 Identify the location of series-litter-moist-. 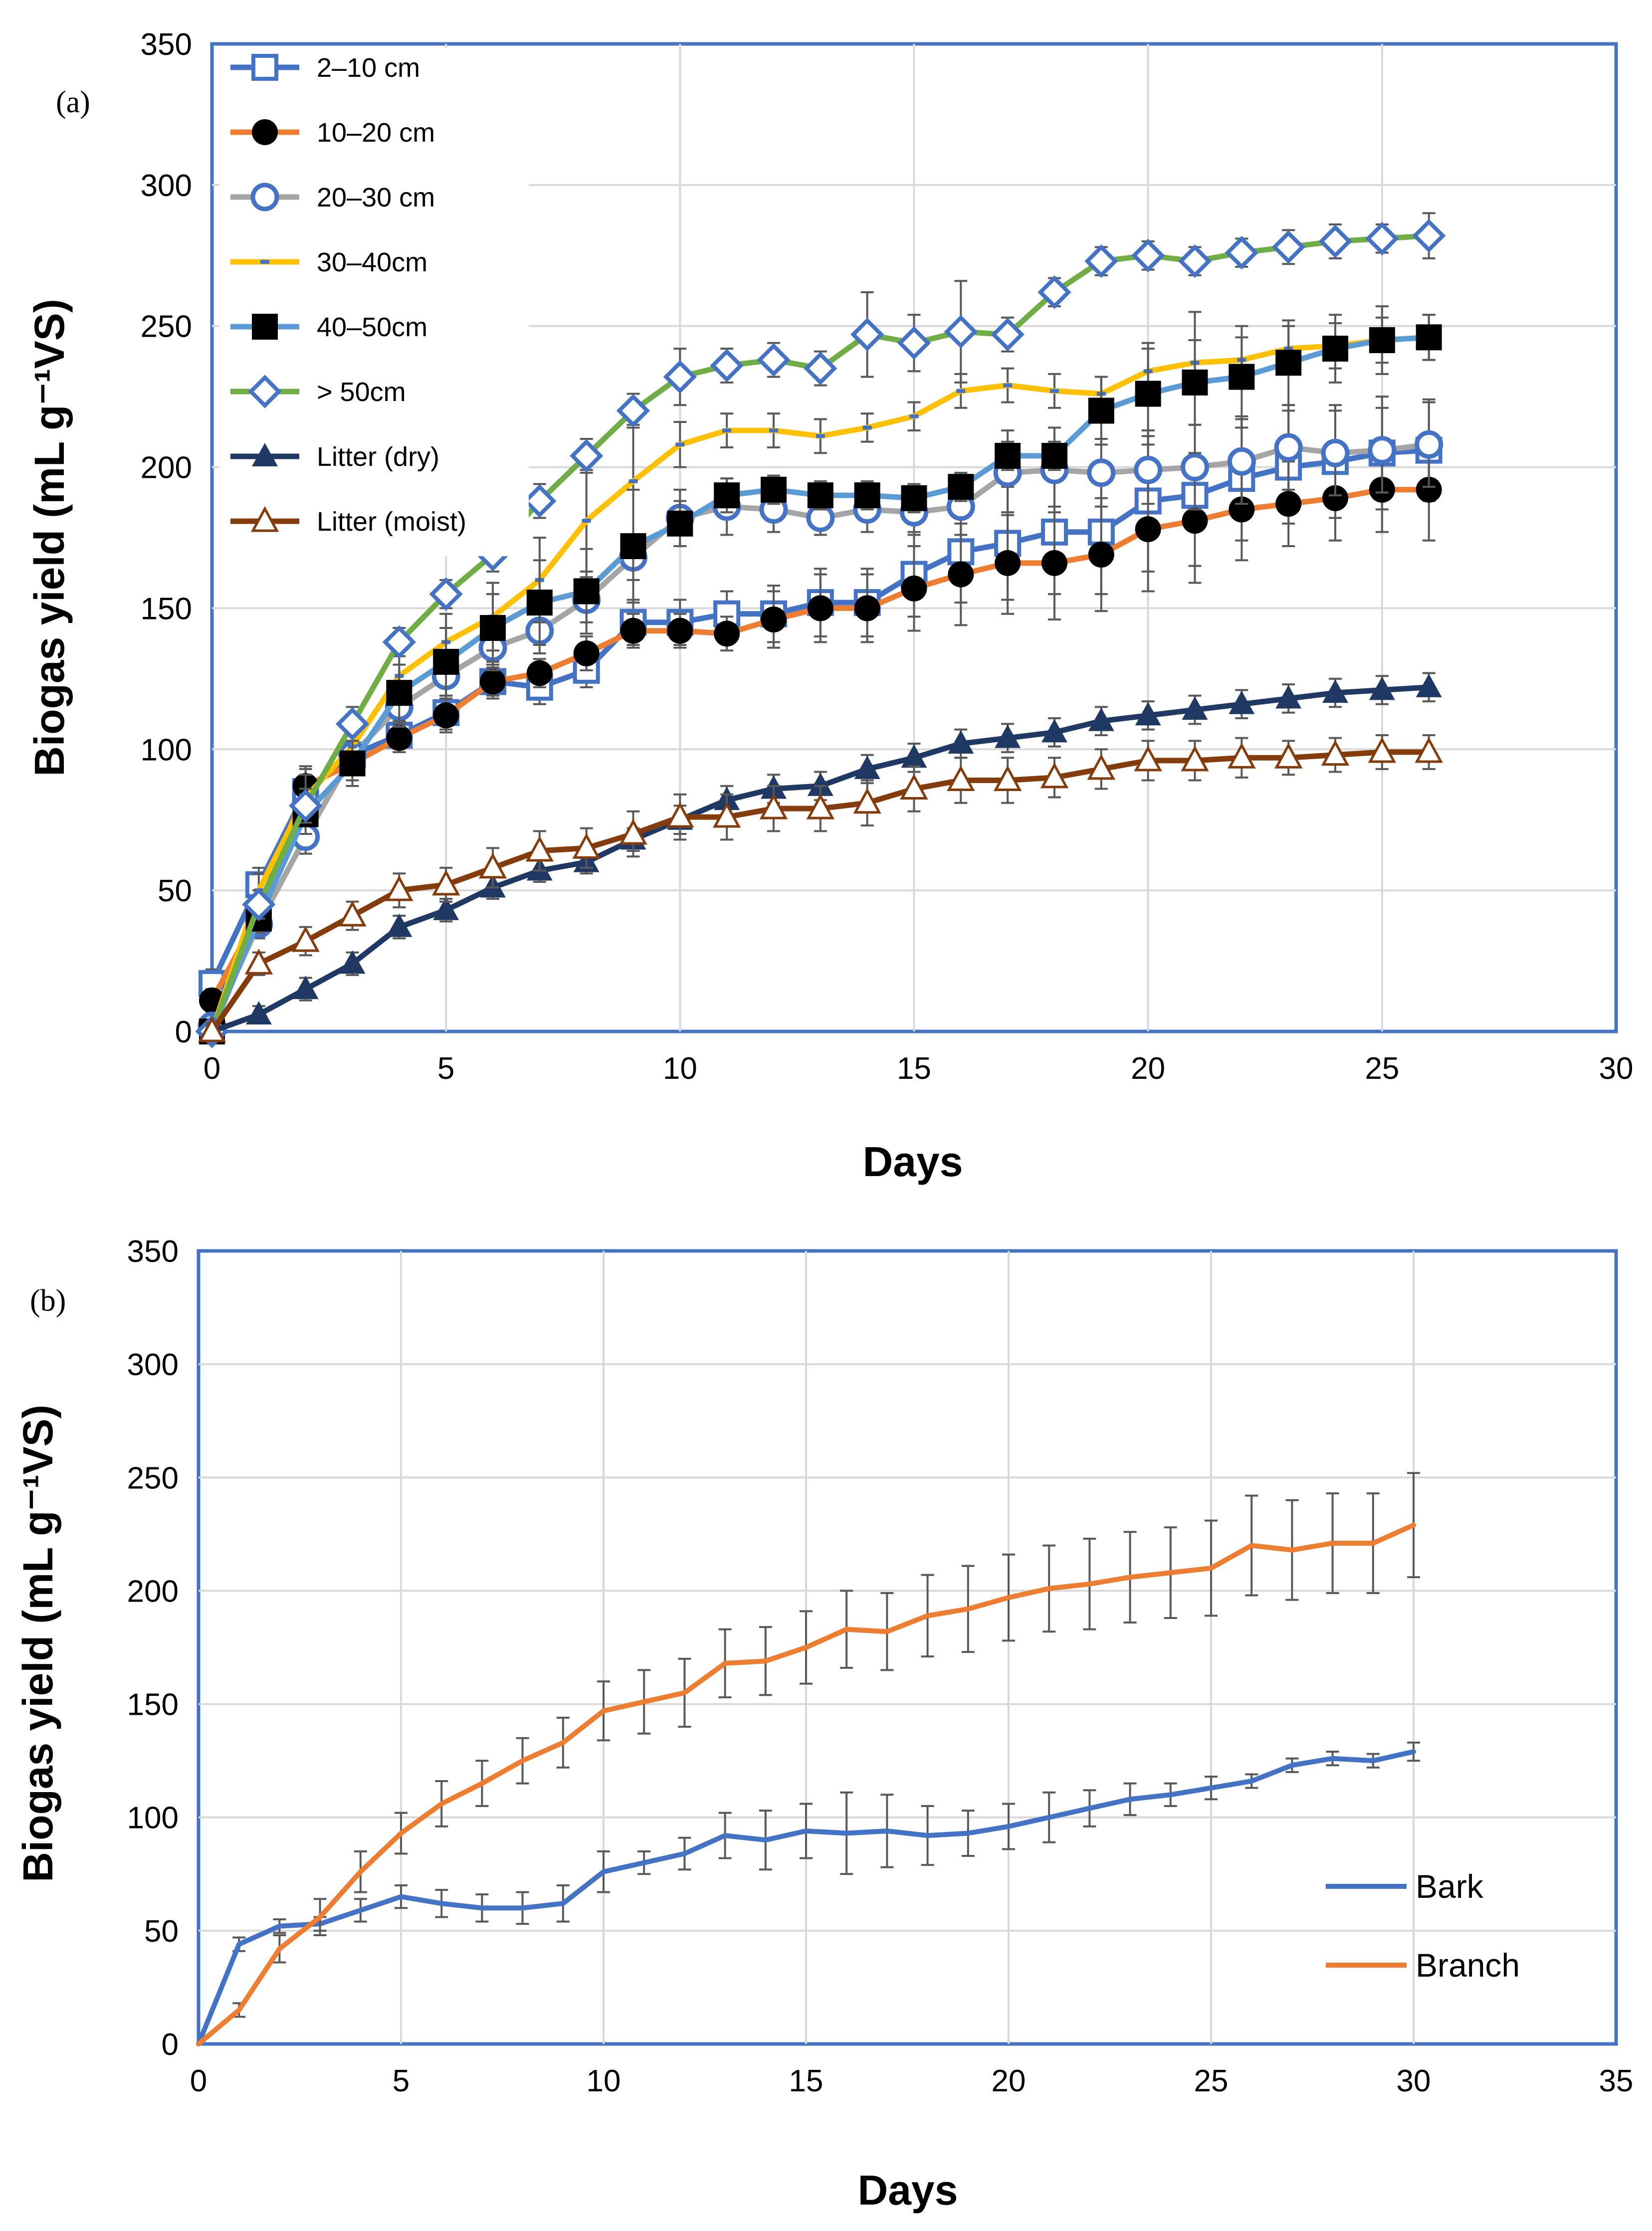
(820, 888).